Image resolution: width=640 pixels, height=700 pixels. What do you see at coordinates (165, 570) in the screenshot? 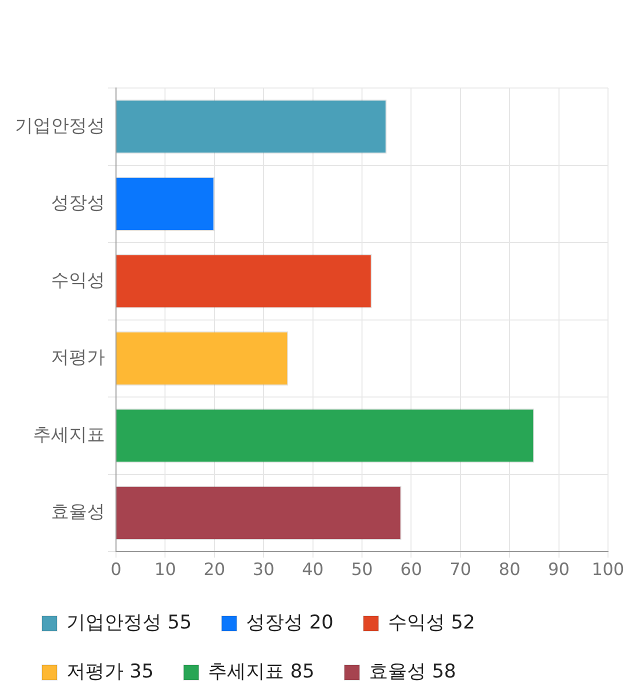
I see `x-tick-label: 10` at bounding box center [165, 570].